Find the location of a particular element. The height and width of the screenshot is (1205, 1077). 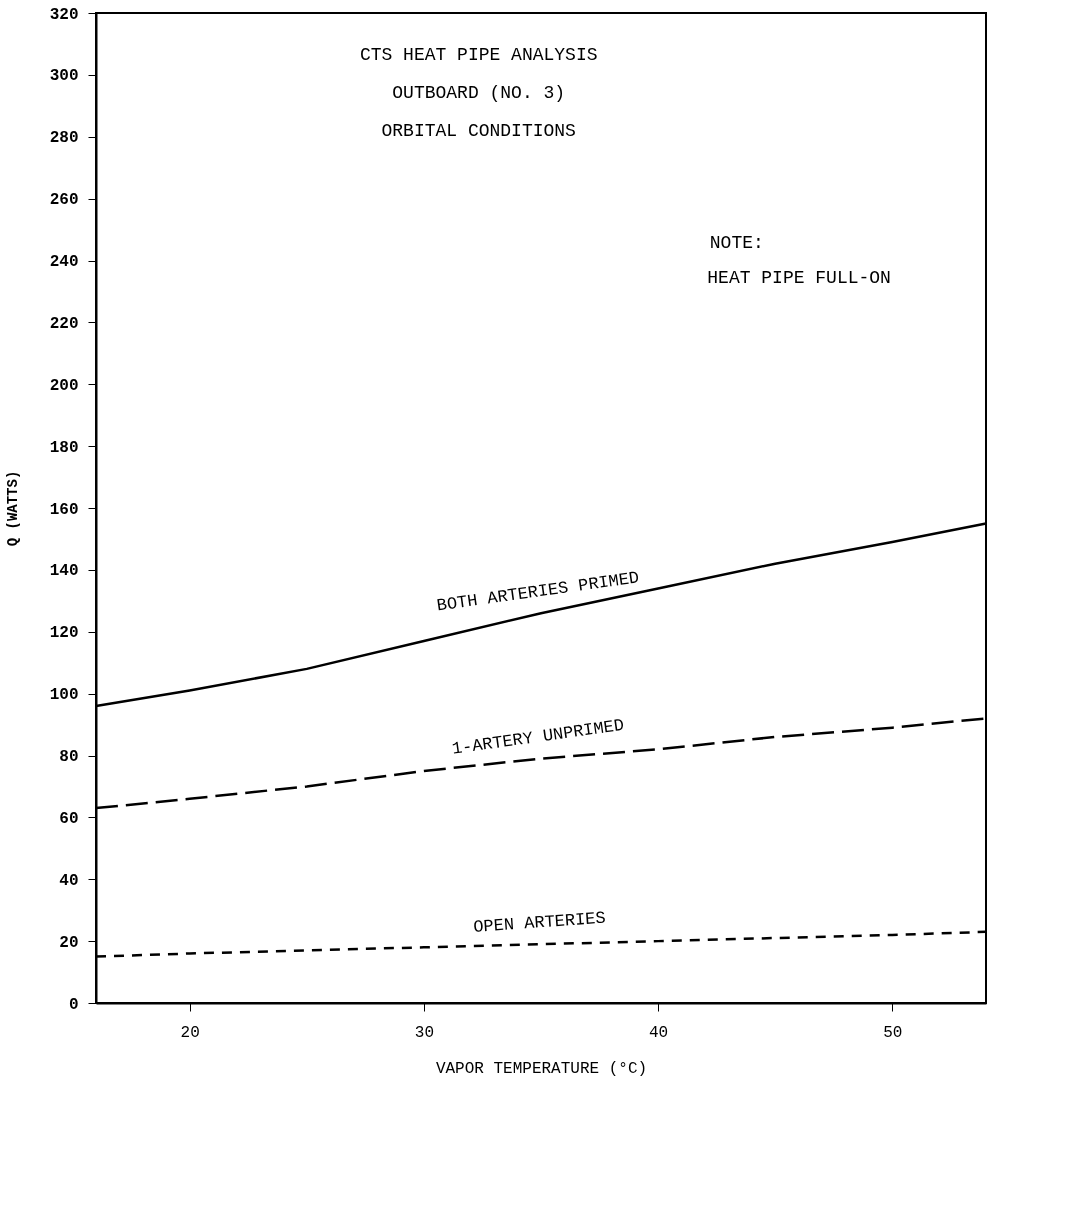

y-tick-label: 180 is located at coordinates (64, 447).